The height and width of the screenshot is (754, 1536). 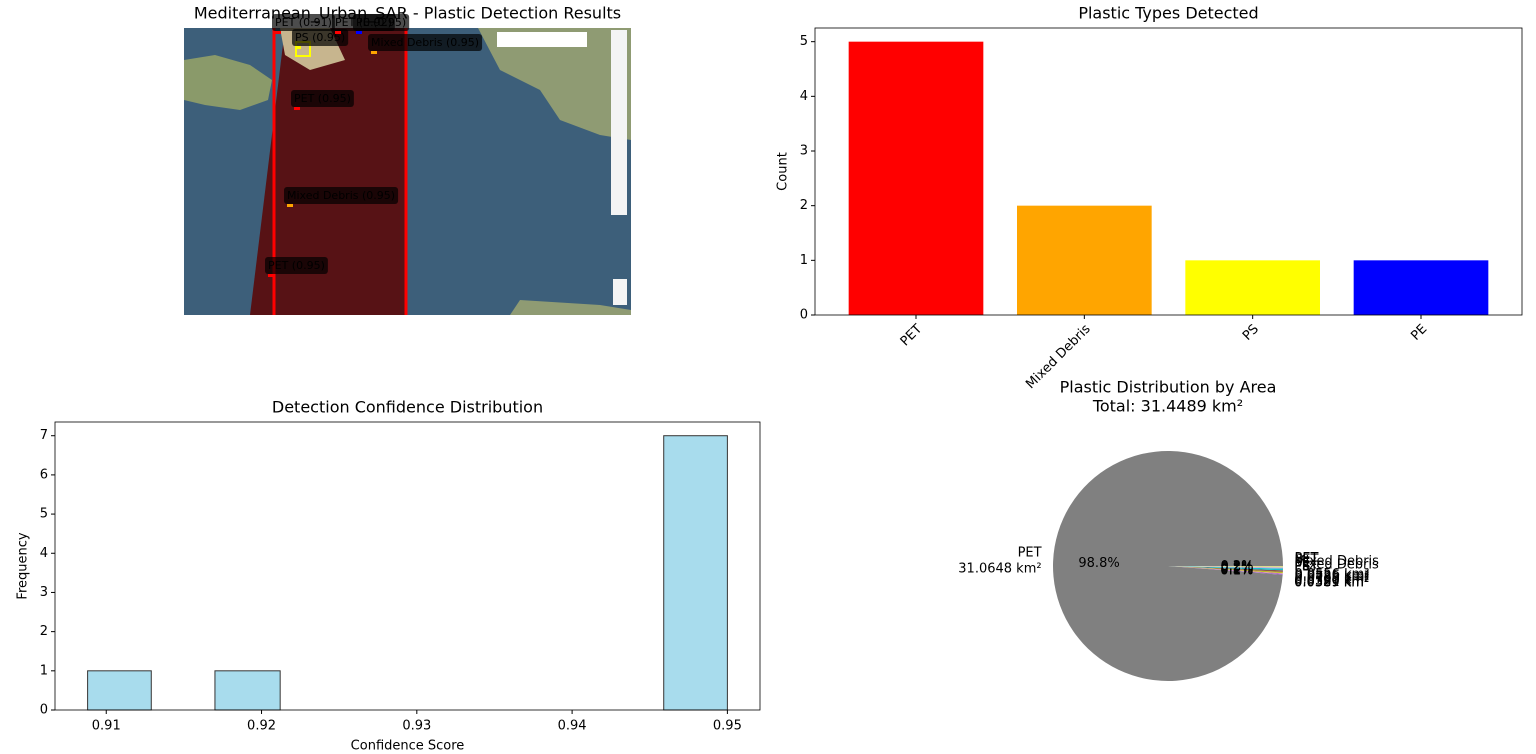 I want to click on y-tick-label: 6, so click(x=44, y=474).